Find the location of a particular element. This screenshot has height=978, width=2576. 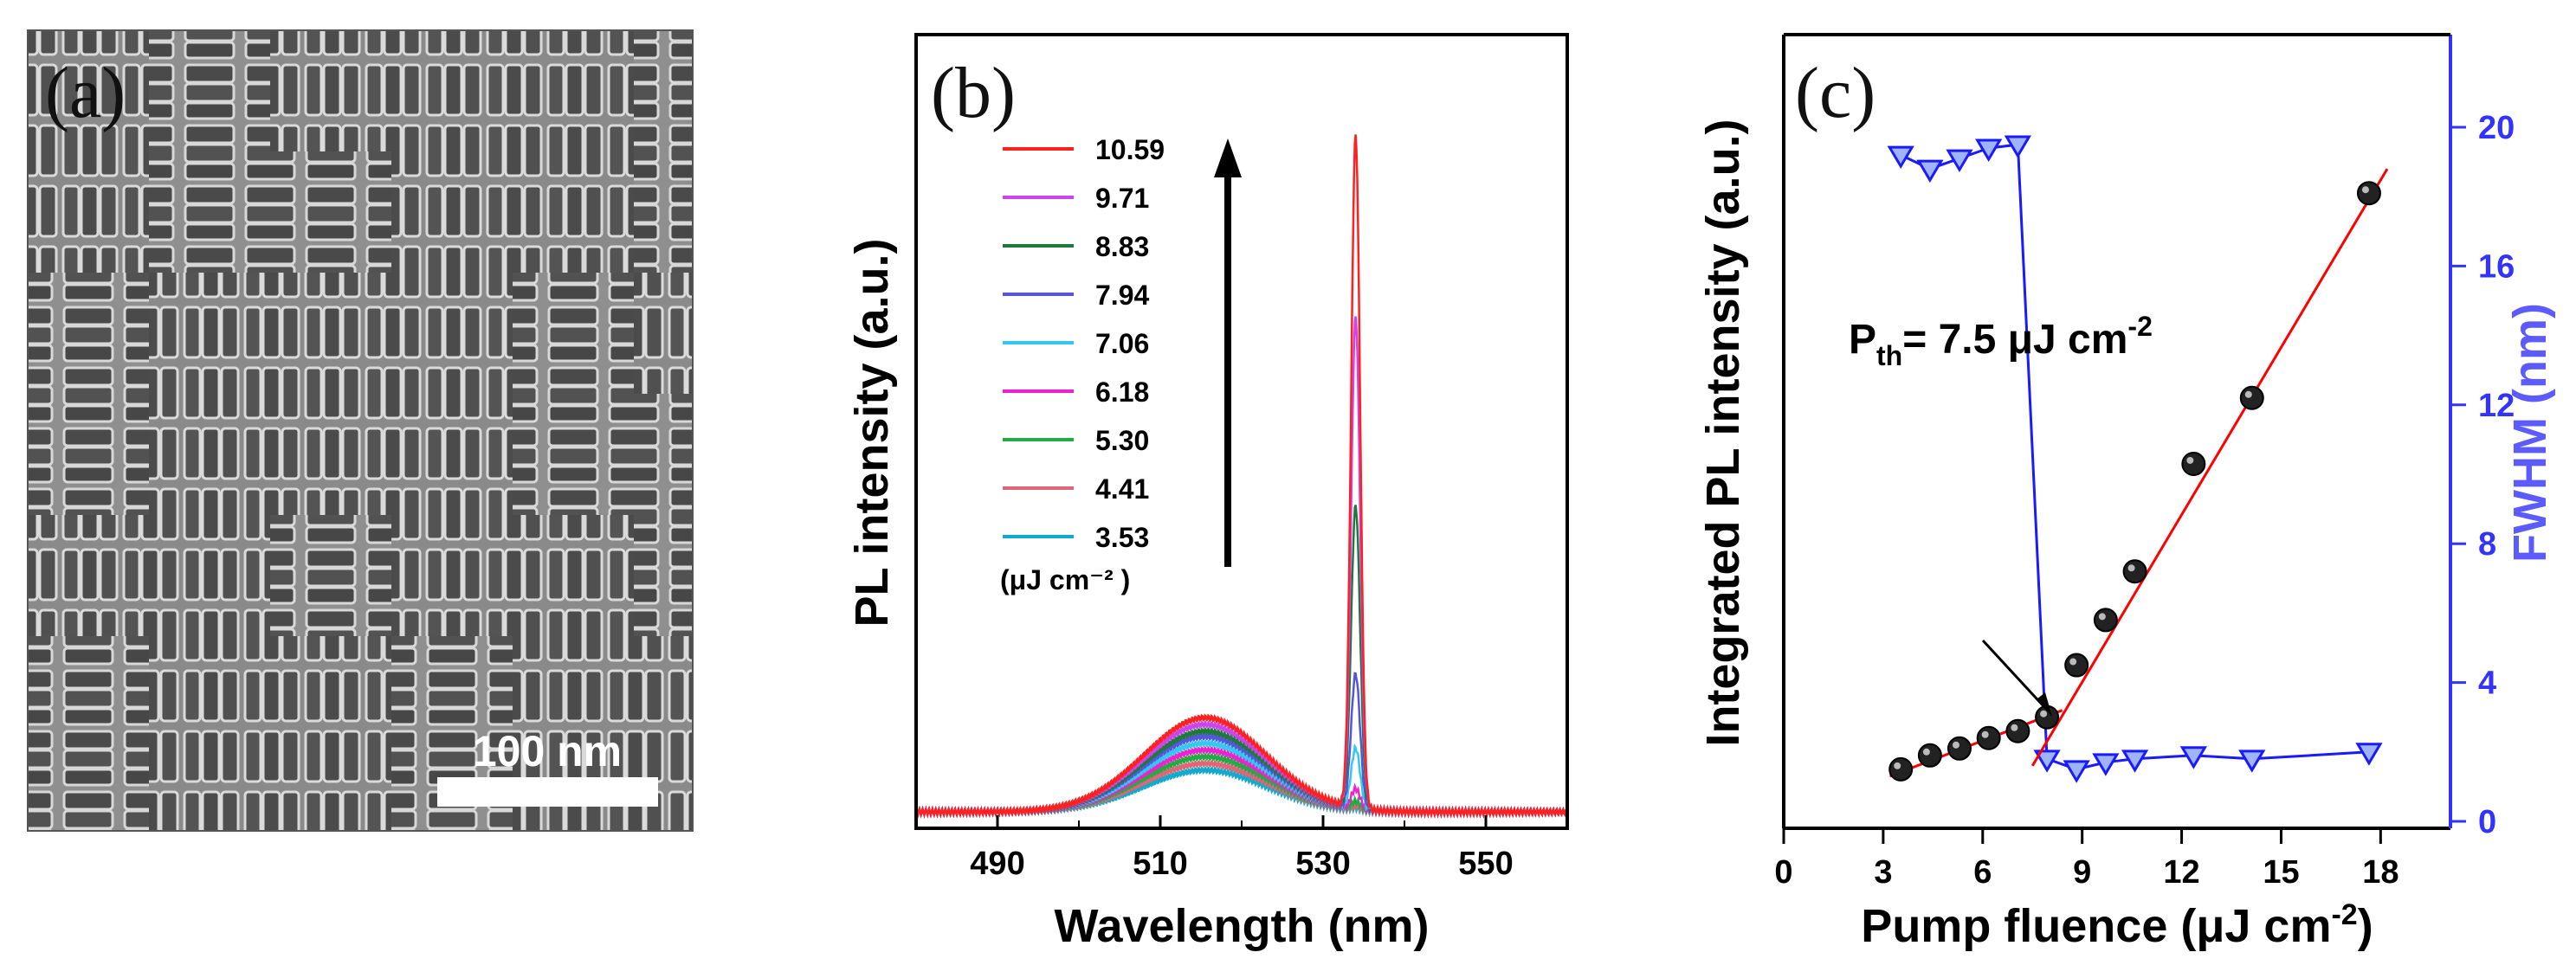

x-tick-label-c: 9 is located at coordinates (2082, 872).